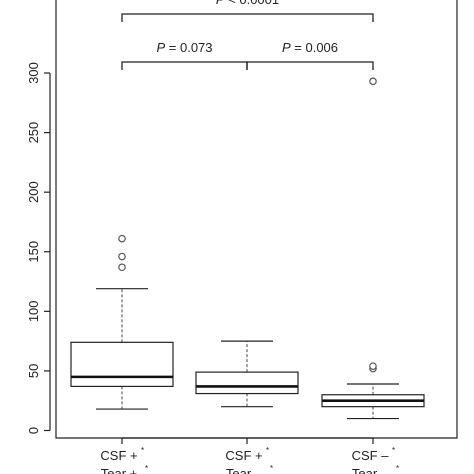  What do you see at coordinates (371, 455) in the screenshot?
I see `x-category-label-line1: CSF –` at bounding box center [371, 455].